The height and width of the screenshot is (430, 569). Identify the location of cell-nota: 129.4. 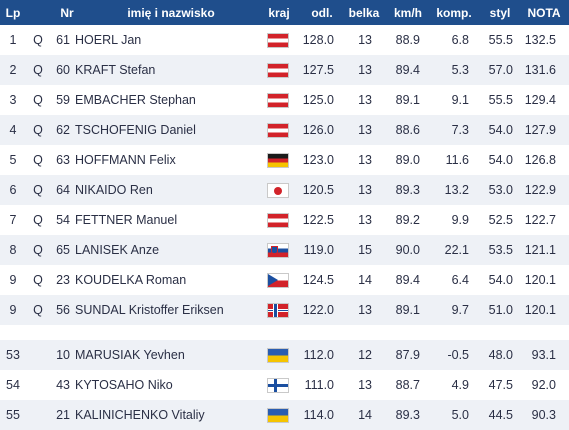
(540, 100).